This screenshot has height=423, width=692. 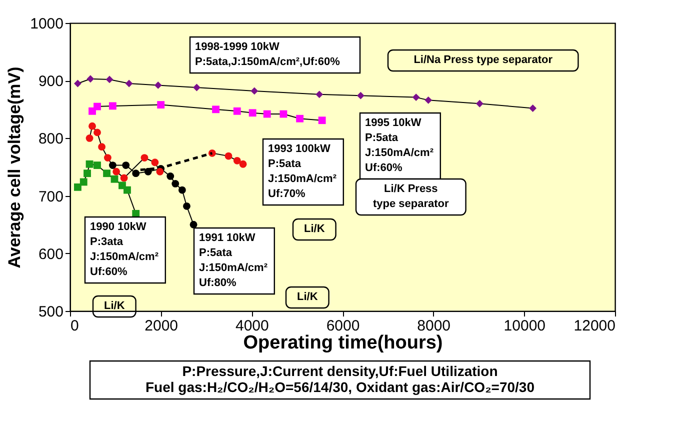 What do you see at coordinates (124, 249) in the screenshot?
I see `annotation: 1990 10kW P:3ata J:150mA/cm² Uf:60%` at bounding box center [124, 249].